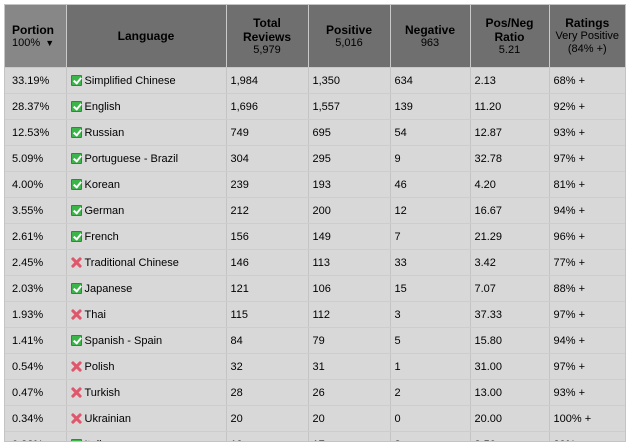 The height and width of the screenshot is (442, 630). I want to click on cell-ratio: 32.78, so click(510, 158).